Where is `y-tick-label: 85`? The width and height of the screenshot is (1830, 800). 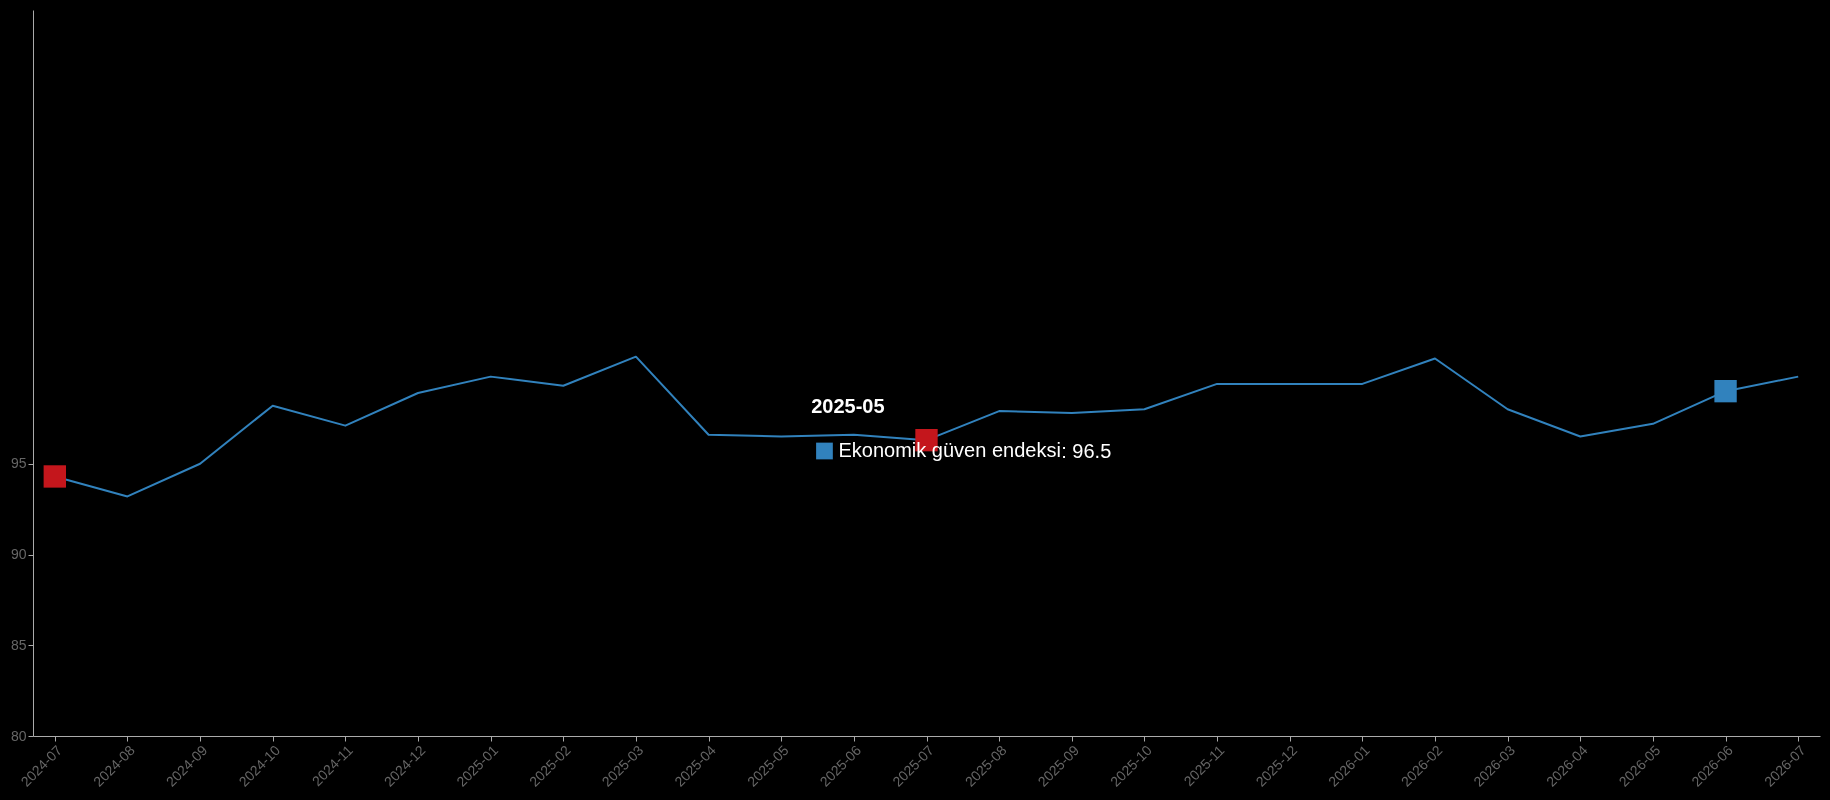 y-tick-label: 85 is located at coordinates (18, 644).